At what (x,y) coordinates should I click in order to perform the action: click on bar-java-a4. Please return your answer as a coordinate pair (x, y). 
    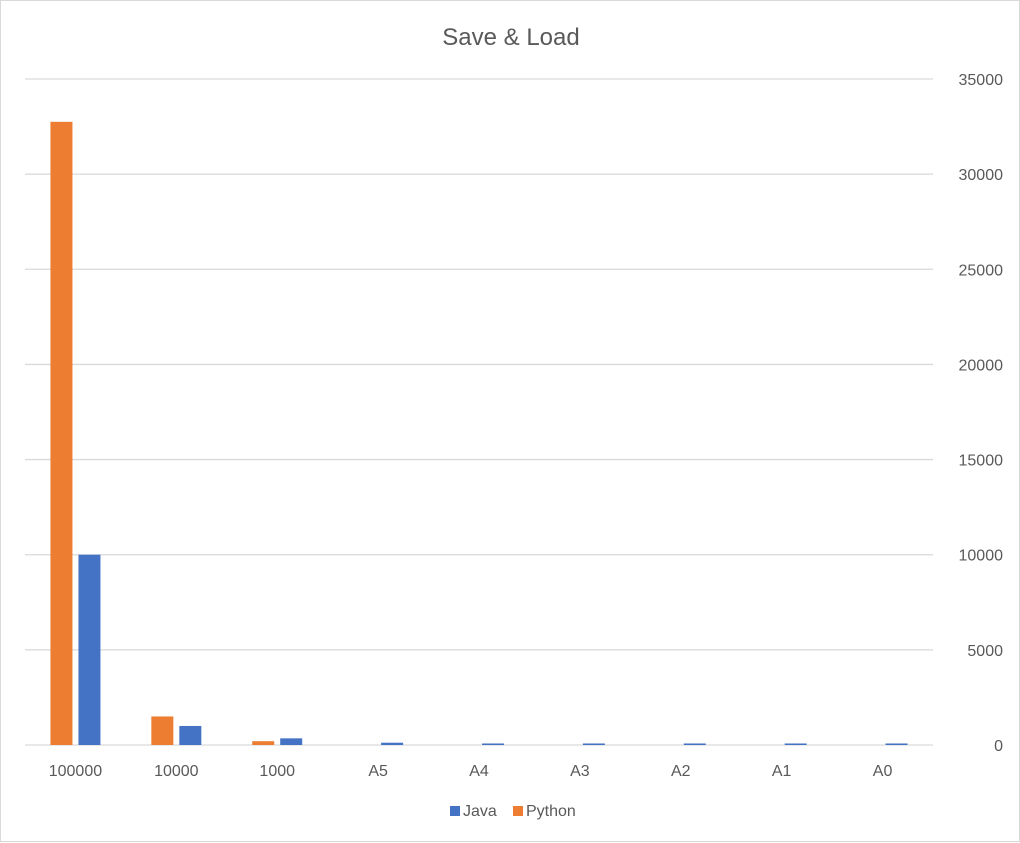
    Looking at the image, I should click on (493, 744).